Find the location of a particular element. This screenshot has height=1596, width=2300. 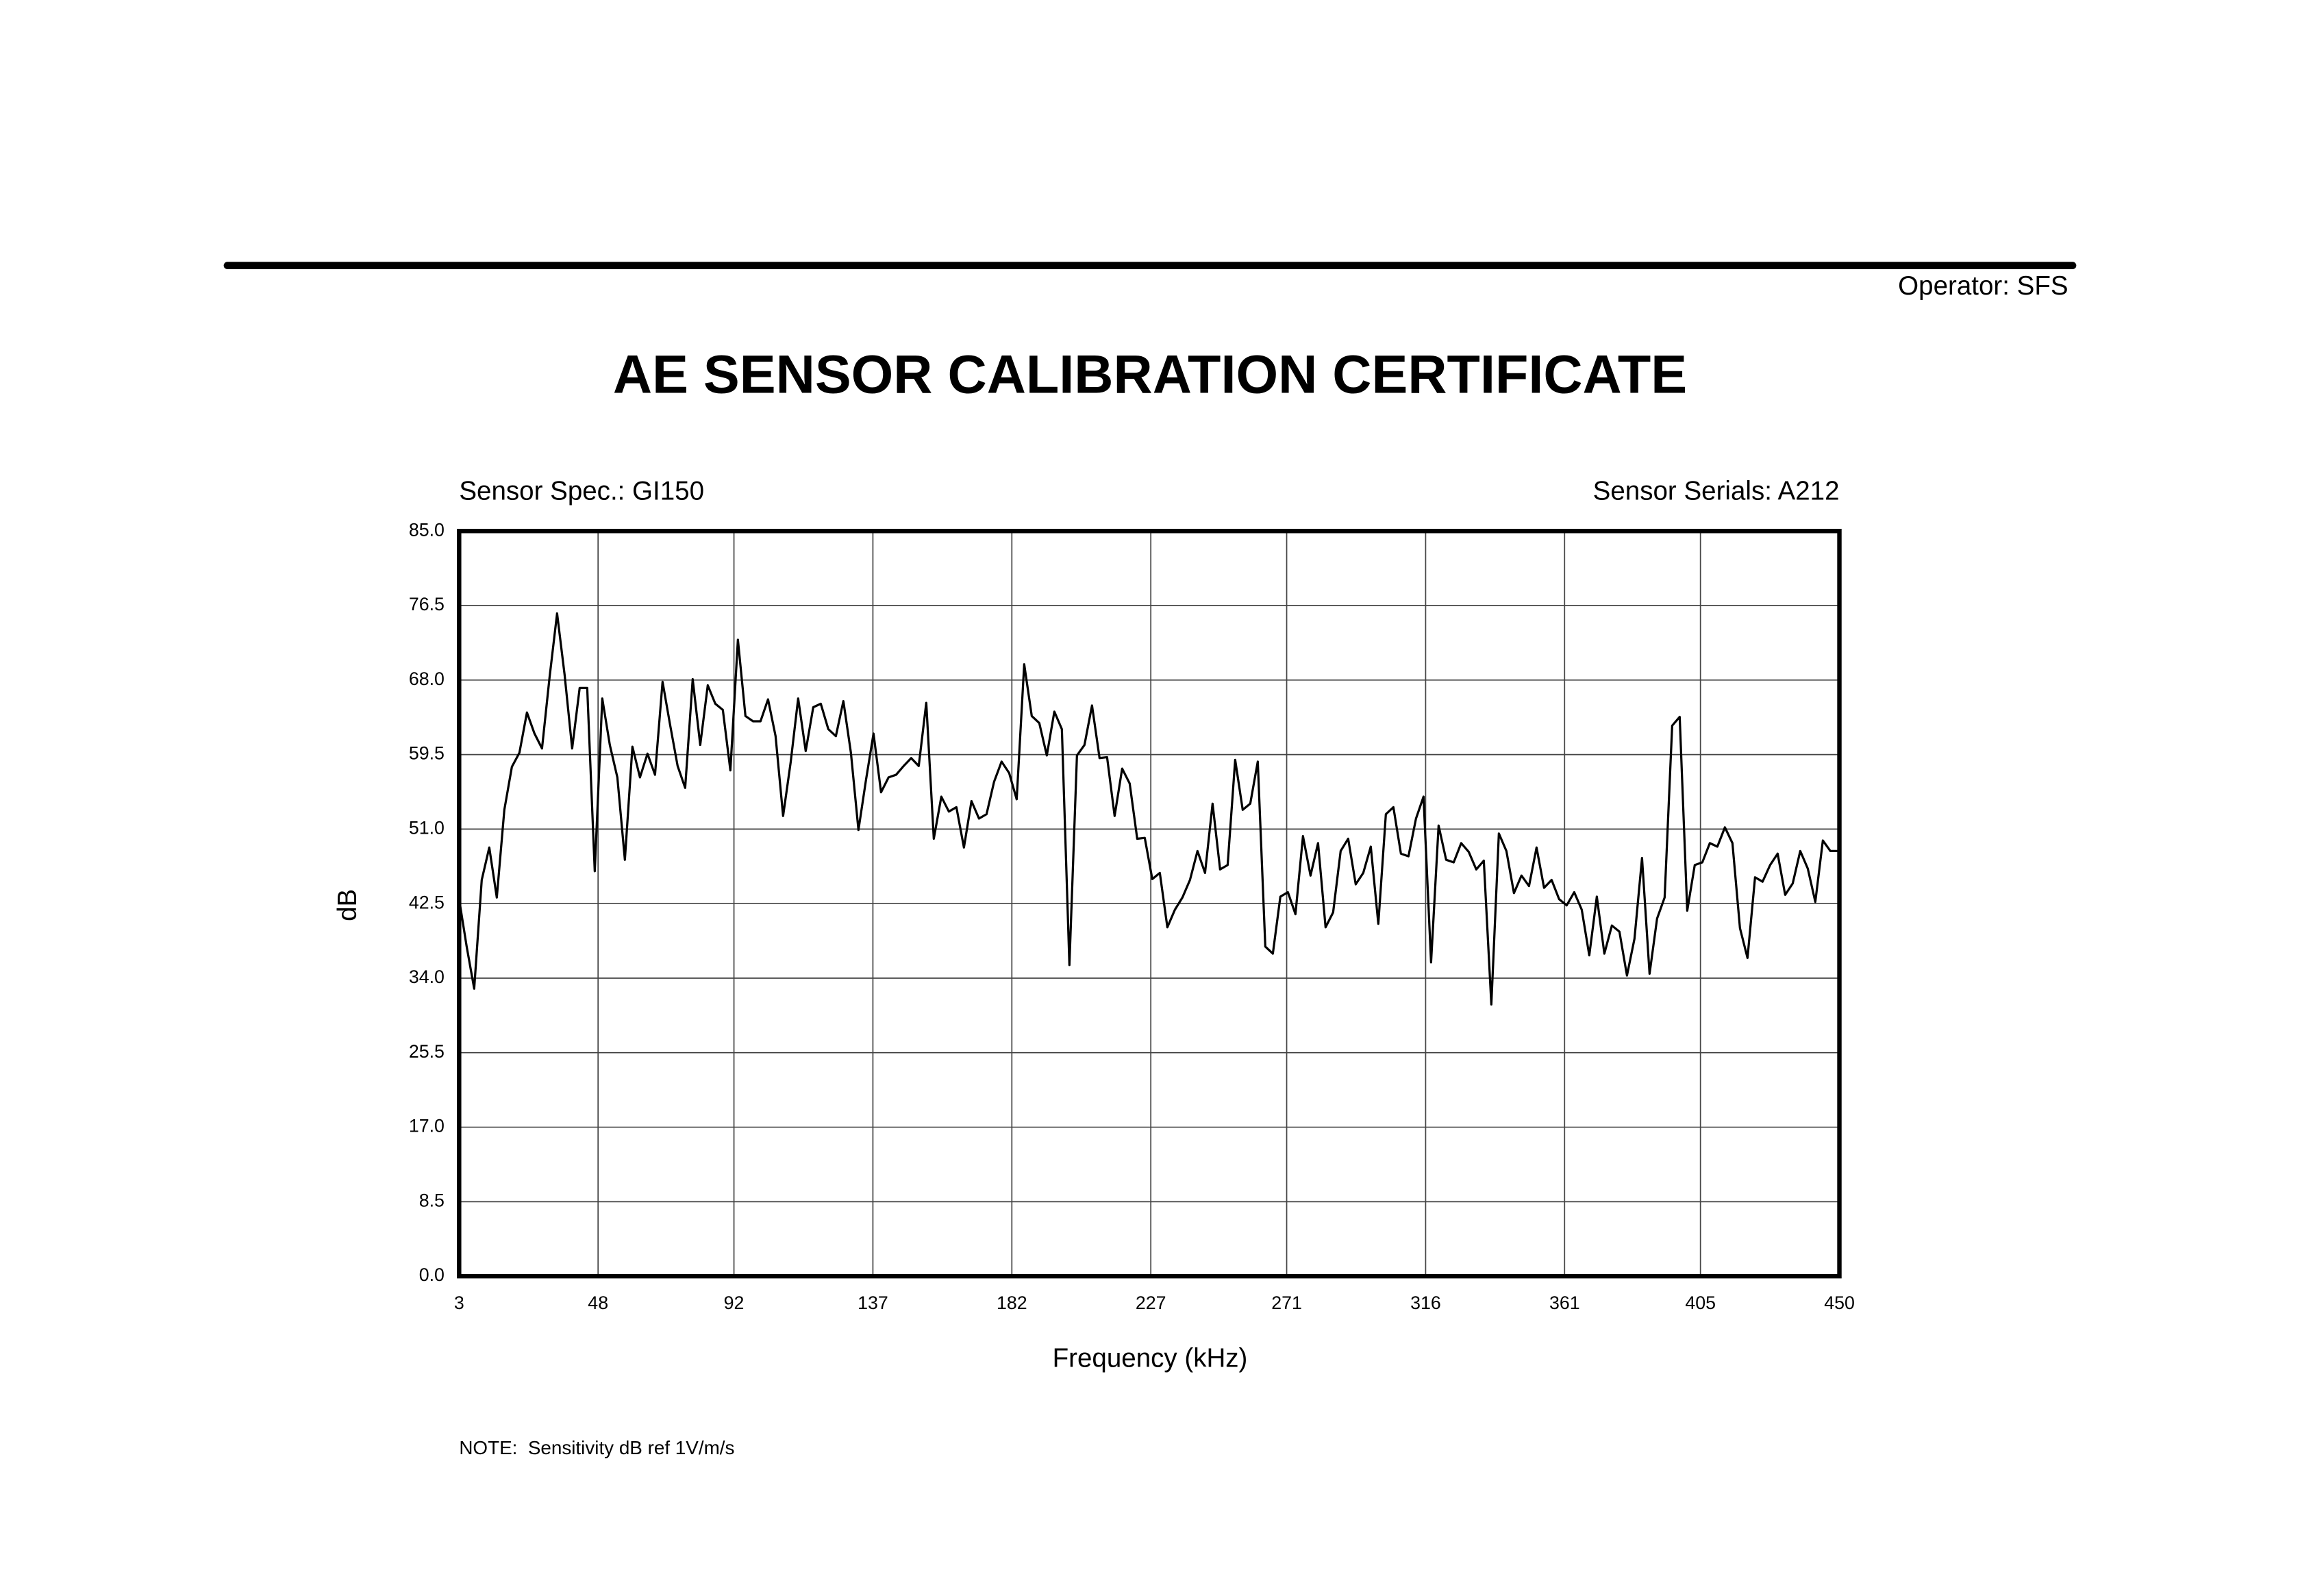

y-tick-label: 34.0 is located at coordinates (427, 977).